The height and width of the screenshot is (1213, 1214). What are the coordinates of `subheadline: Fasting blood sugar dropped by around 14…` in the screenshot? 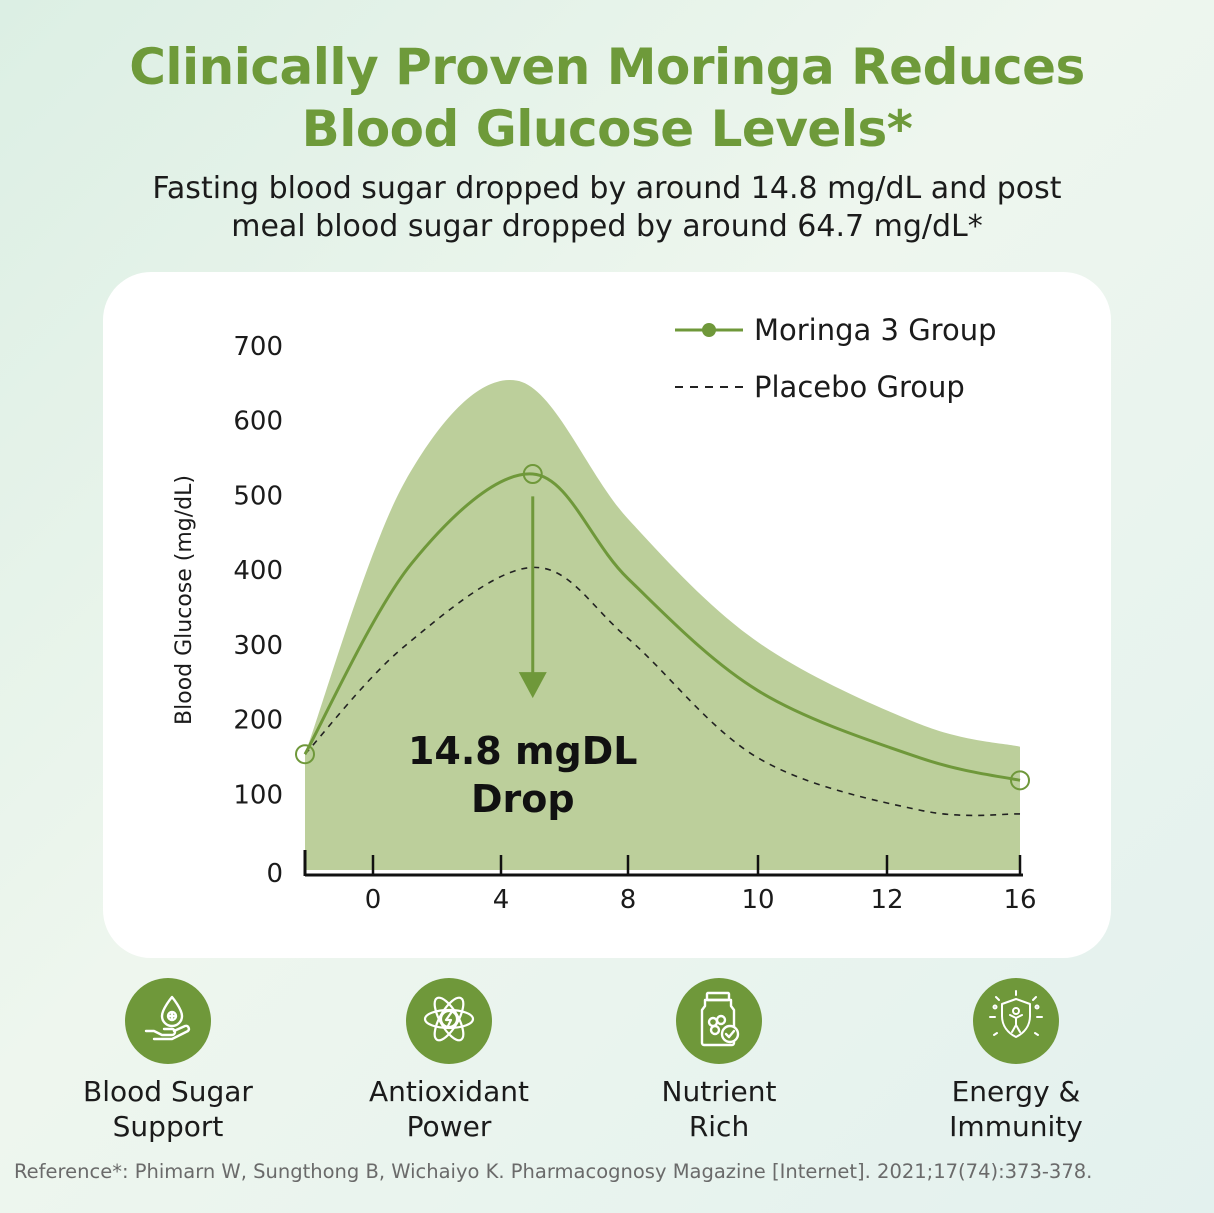 It's located at (607, 208).